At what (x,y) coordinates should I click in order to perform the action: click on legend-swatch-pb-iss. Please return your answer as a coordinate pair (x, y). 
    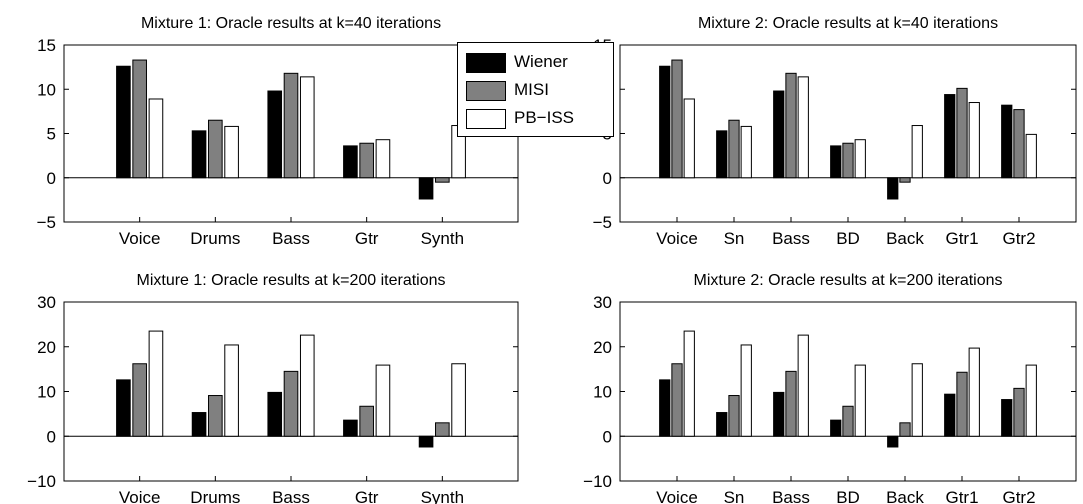
    Looking at the image, I should click on (486, 119).